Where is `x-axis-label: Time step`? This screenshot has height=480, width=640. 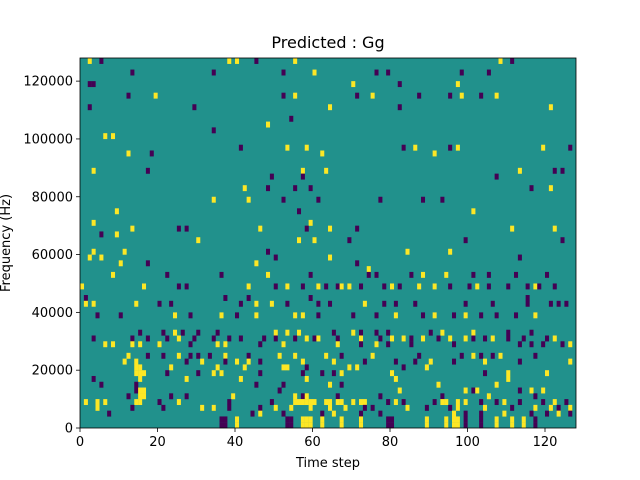 x-axis-label: Time step is located at coordinates (327, 463).